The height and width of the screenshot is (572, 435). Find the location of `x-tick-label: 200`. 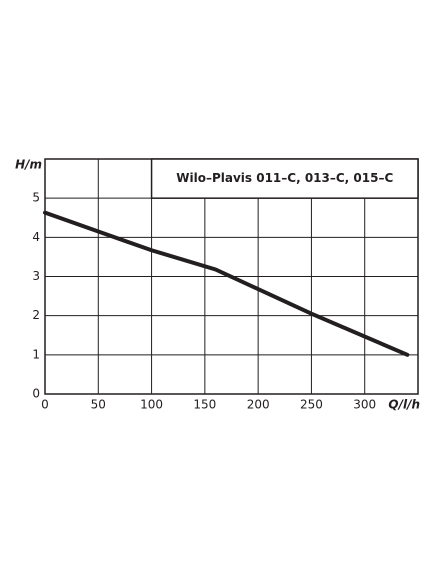

x-tick-label: 200 is located at coordinates (258, 405).